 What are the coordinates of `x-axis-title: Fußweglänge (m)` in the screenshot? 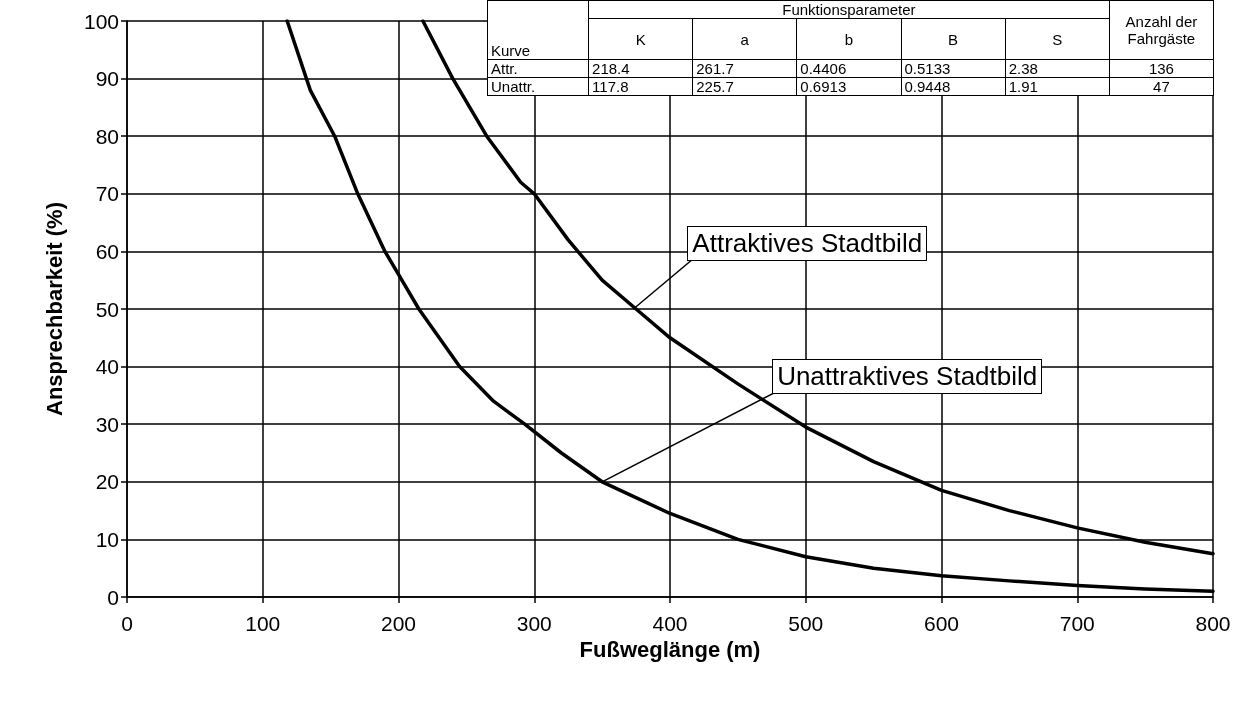 It's located at (670, 650).